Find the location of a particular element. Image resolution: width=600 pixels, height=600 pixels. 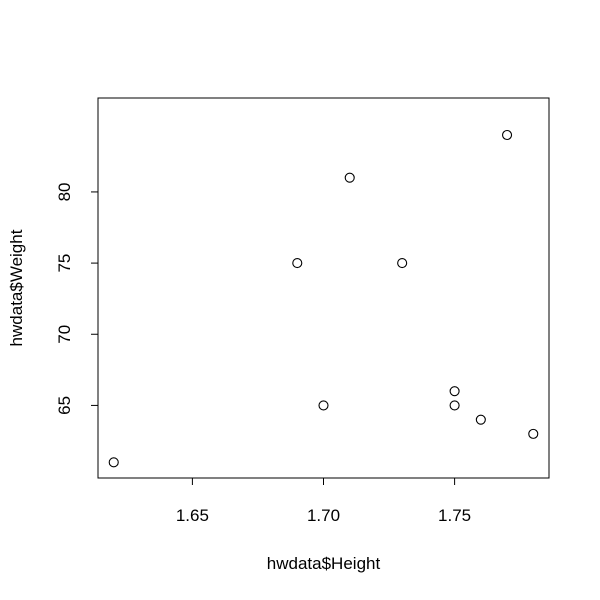

x-tick-label: 1.65 is located at coordinates (192, 515).